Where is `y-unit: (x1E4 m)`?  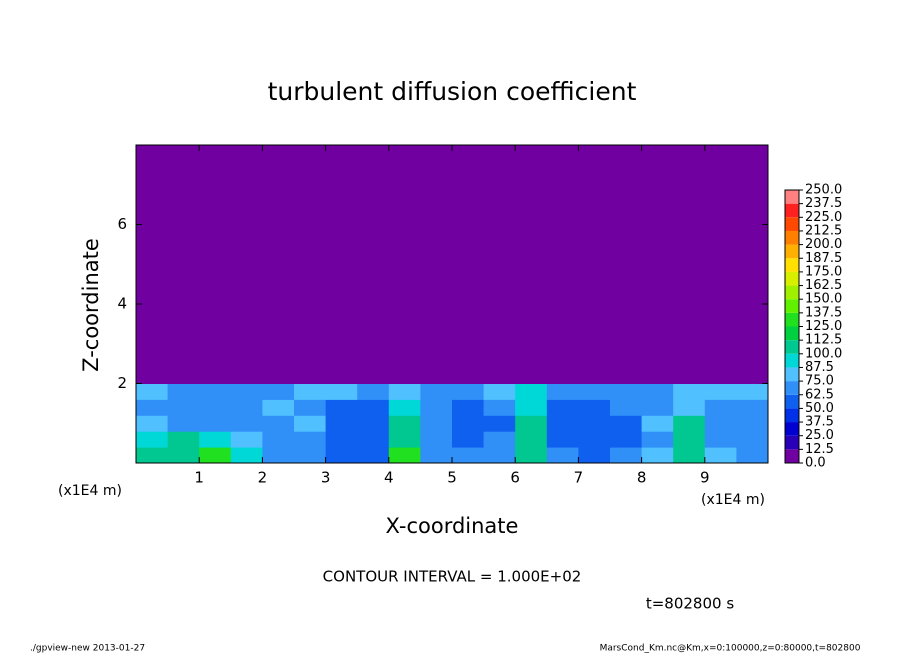 y-unit: (x1E4 m) is located at coordinates (90, 491).